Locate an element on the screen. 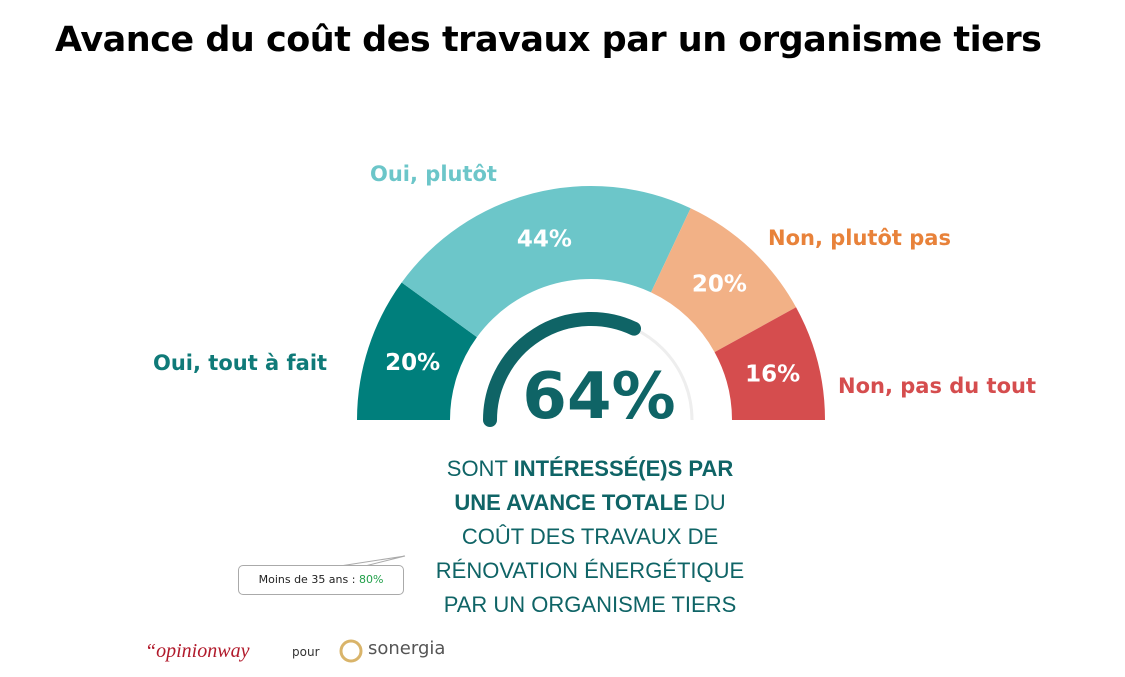 The image size is (1125, 677). callout-box: Moins de 35 ans : 80% is located at coordinates (321, 580).